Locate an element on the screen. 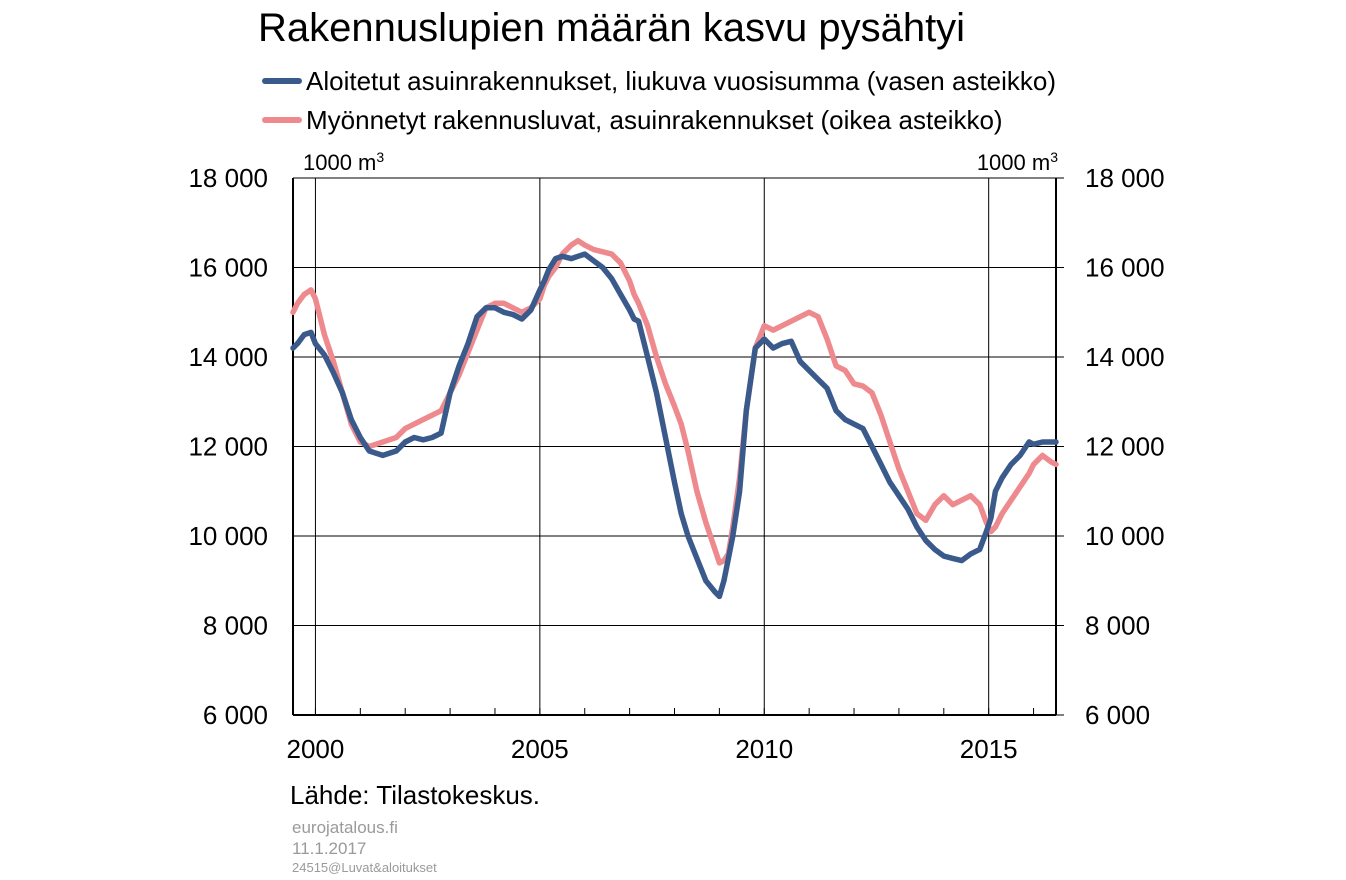 Image resolution: width=1346 pixels, height=880 pixels. footer-date: 11.1.2017 is located at coordinates (329, 848).